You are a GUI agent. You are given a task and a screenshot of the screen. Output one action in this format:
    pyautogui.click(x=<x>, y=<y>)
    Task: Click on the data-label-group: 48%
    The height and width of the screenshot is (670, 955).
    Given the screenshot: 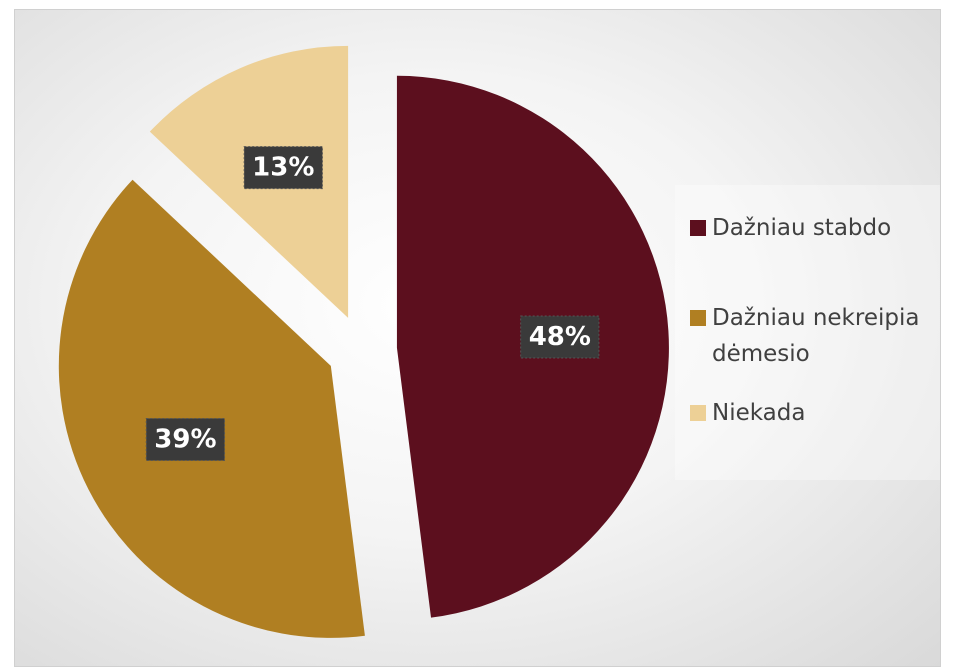 What is the action you would take?
    pyautogui.click(x=560, y=337)
    